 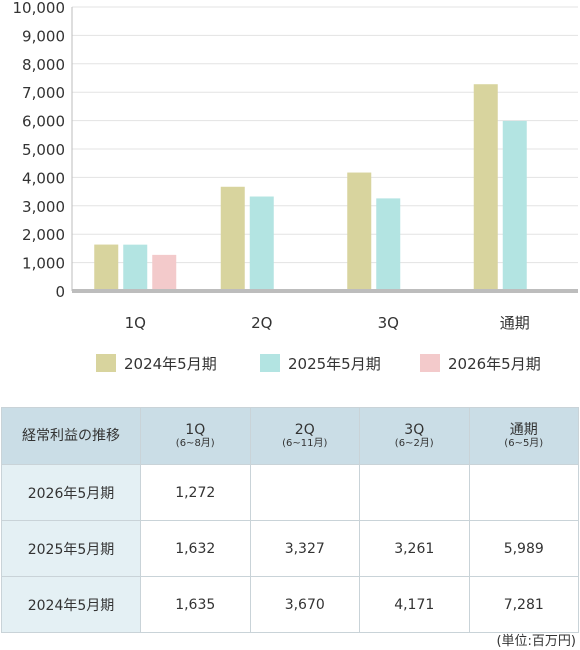 I want to click on y-tick-label: 8,000, so click(x=43, y=65).